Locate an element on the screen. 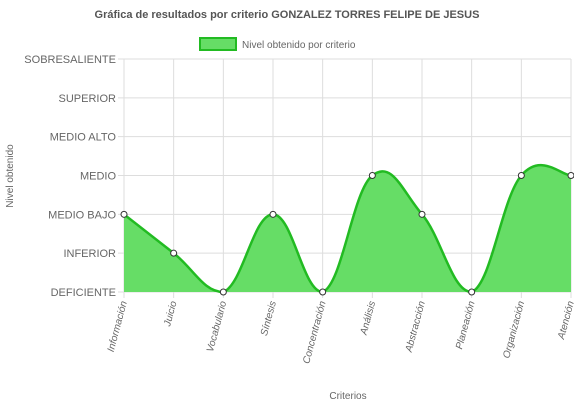 The height and width of the screenshot is (406, 574). y-tick-label: MEDIO BAJO is located at coordinates (82, 215).